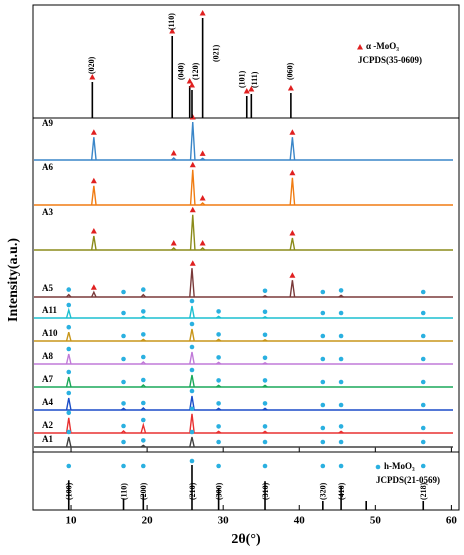 The height and width of the screenshot is (555, 464). Describe the element at coordinates (215, 53) in the screenshot. I see `peak-label: (021)` at that location.